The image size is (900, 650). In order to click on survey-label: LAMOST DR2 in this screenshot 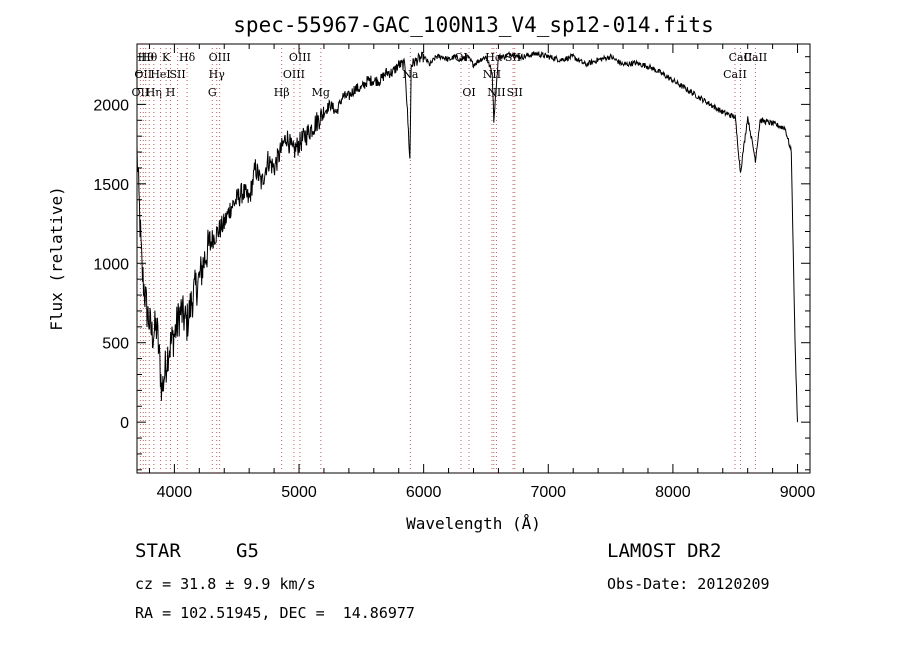, I will do `click(664, 551)`.